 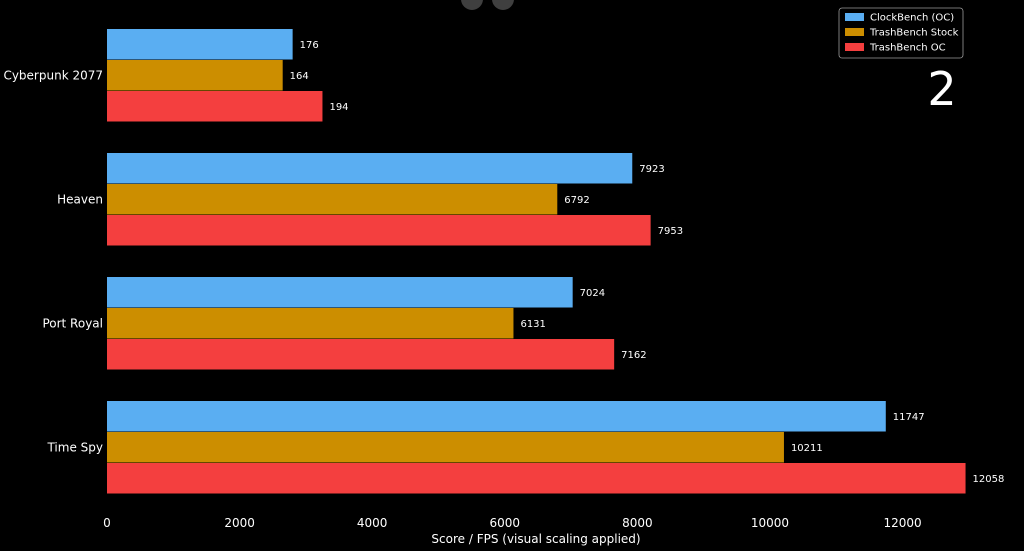 I want to click on bar-value-label: 11747, so click(x=909, y=417).